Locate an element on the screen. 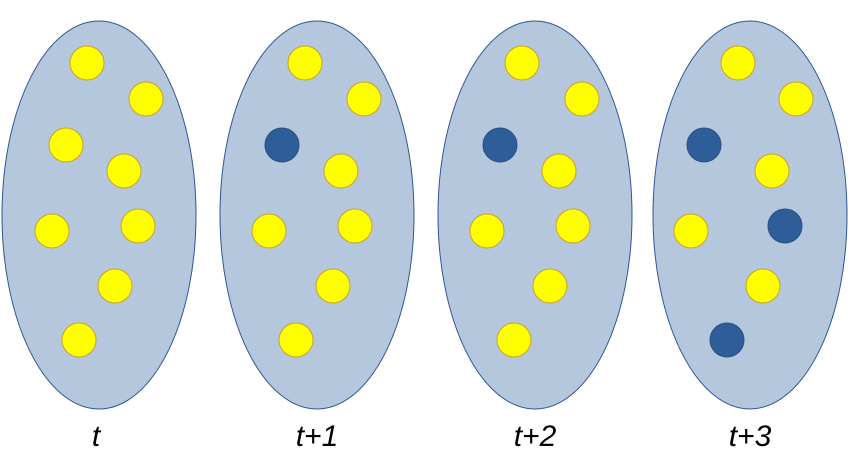 Image resolution: width=852 pixels, height=460 pixels. step-label-t1: t+1 is located at coordinates (317, 436).